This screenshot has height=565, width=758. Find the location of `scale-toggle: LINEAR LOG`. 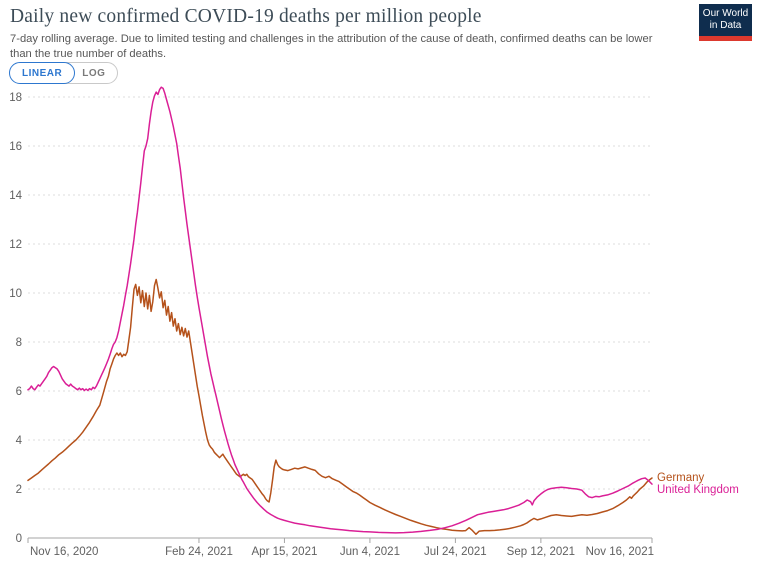

scale-toggle: LINEAR LOG is located at coordinates (64, 73).